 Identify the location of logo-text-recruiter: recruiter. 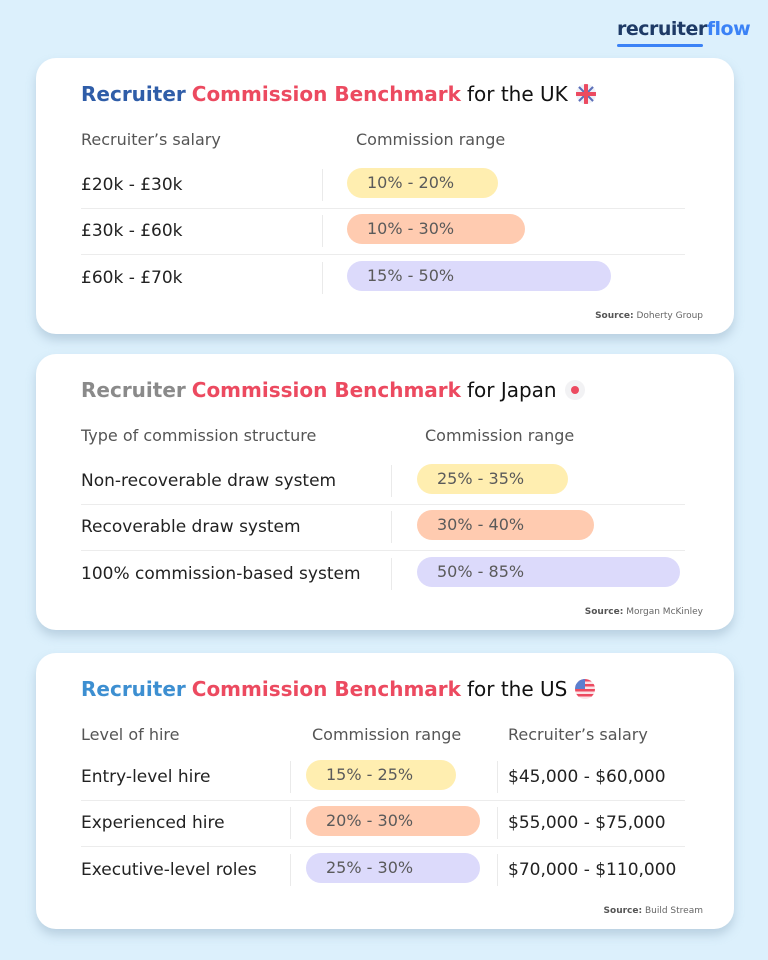
(662, 29).